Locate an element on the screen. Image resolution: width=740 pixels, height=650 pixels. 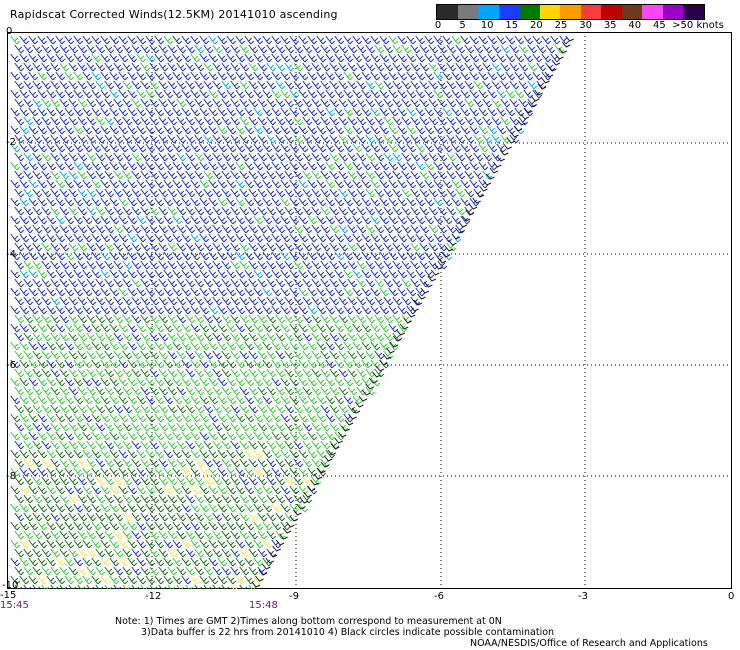
end-time-label: 15:48 is located at coordinates (263, 605).